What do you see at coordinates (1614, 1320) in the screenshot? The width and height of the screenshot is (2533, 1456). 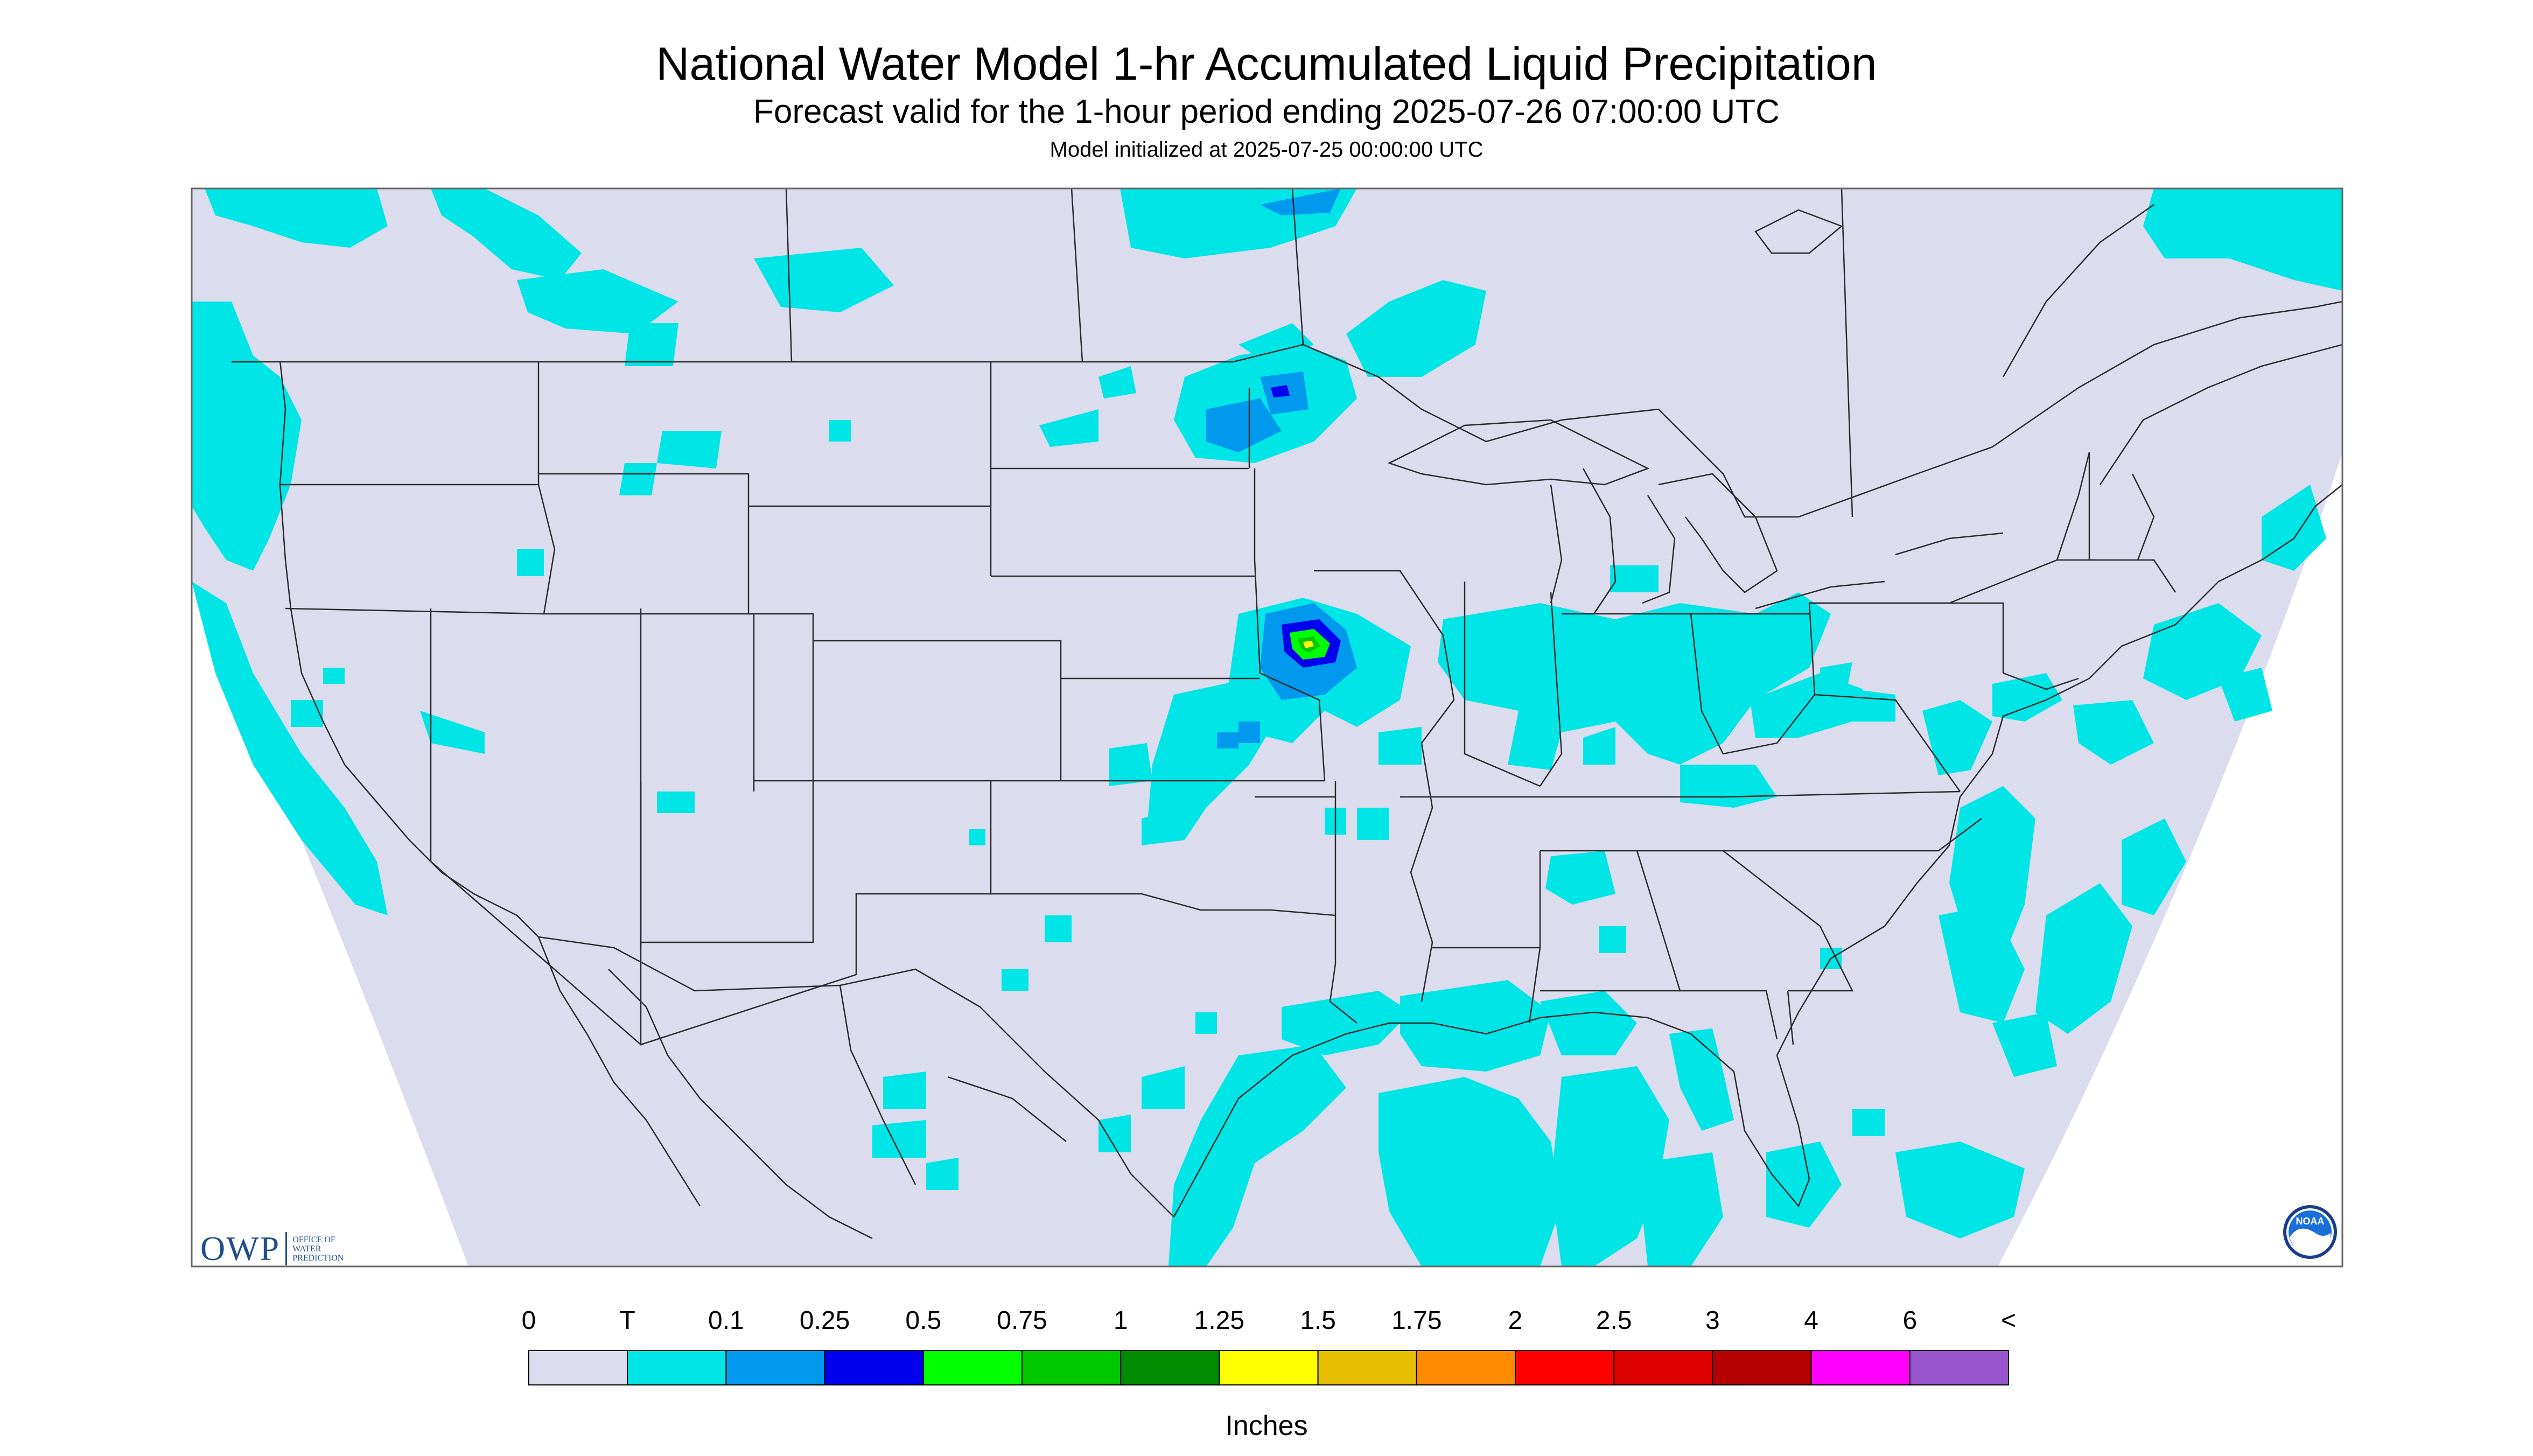 I see `legend-label: 2.5` at bounding box center [1614, 1320].